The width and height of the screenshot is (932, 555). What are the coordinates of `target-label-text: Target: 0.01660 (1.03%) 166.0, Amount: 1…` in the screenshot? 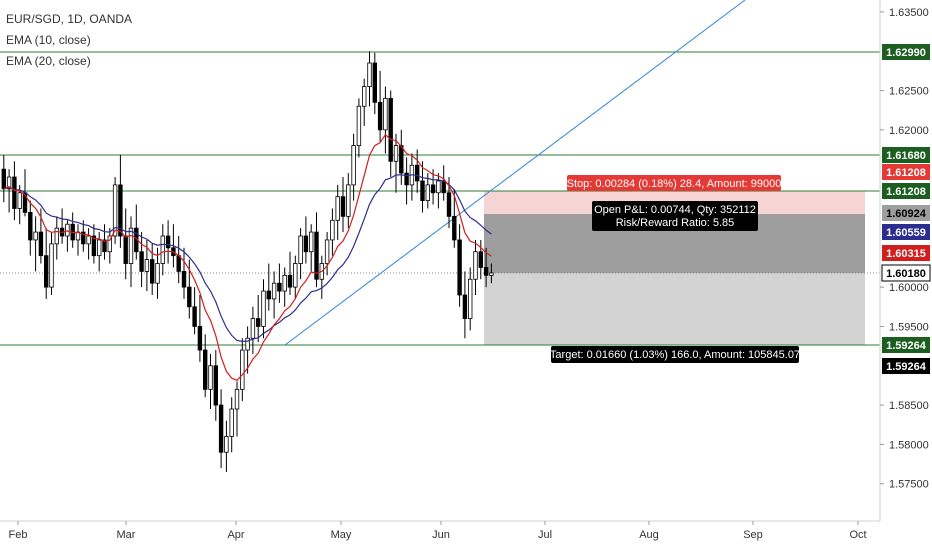 It's located at (675, 355).